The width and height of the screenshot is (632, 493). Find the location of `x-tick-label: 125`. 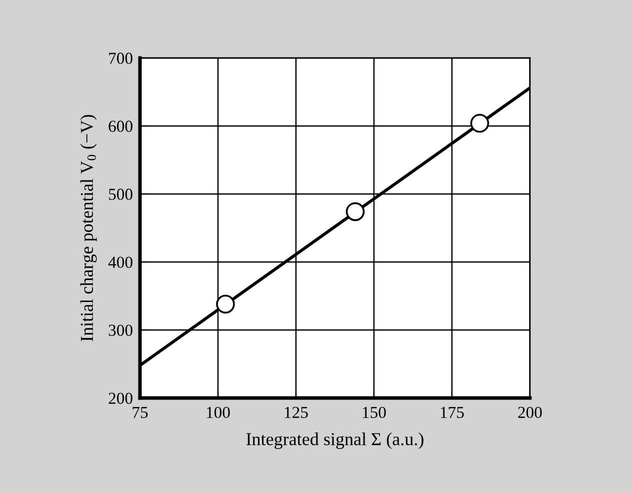

x-tick-label: 125 is located at coordinates (296, 412).